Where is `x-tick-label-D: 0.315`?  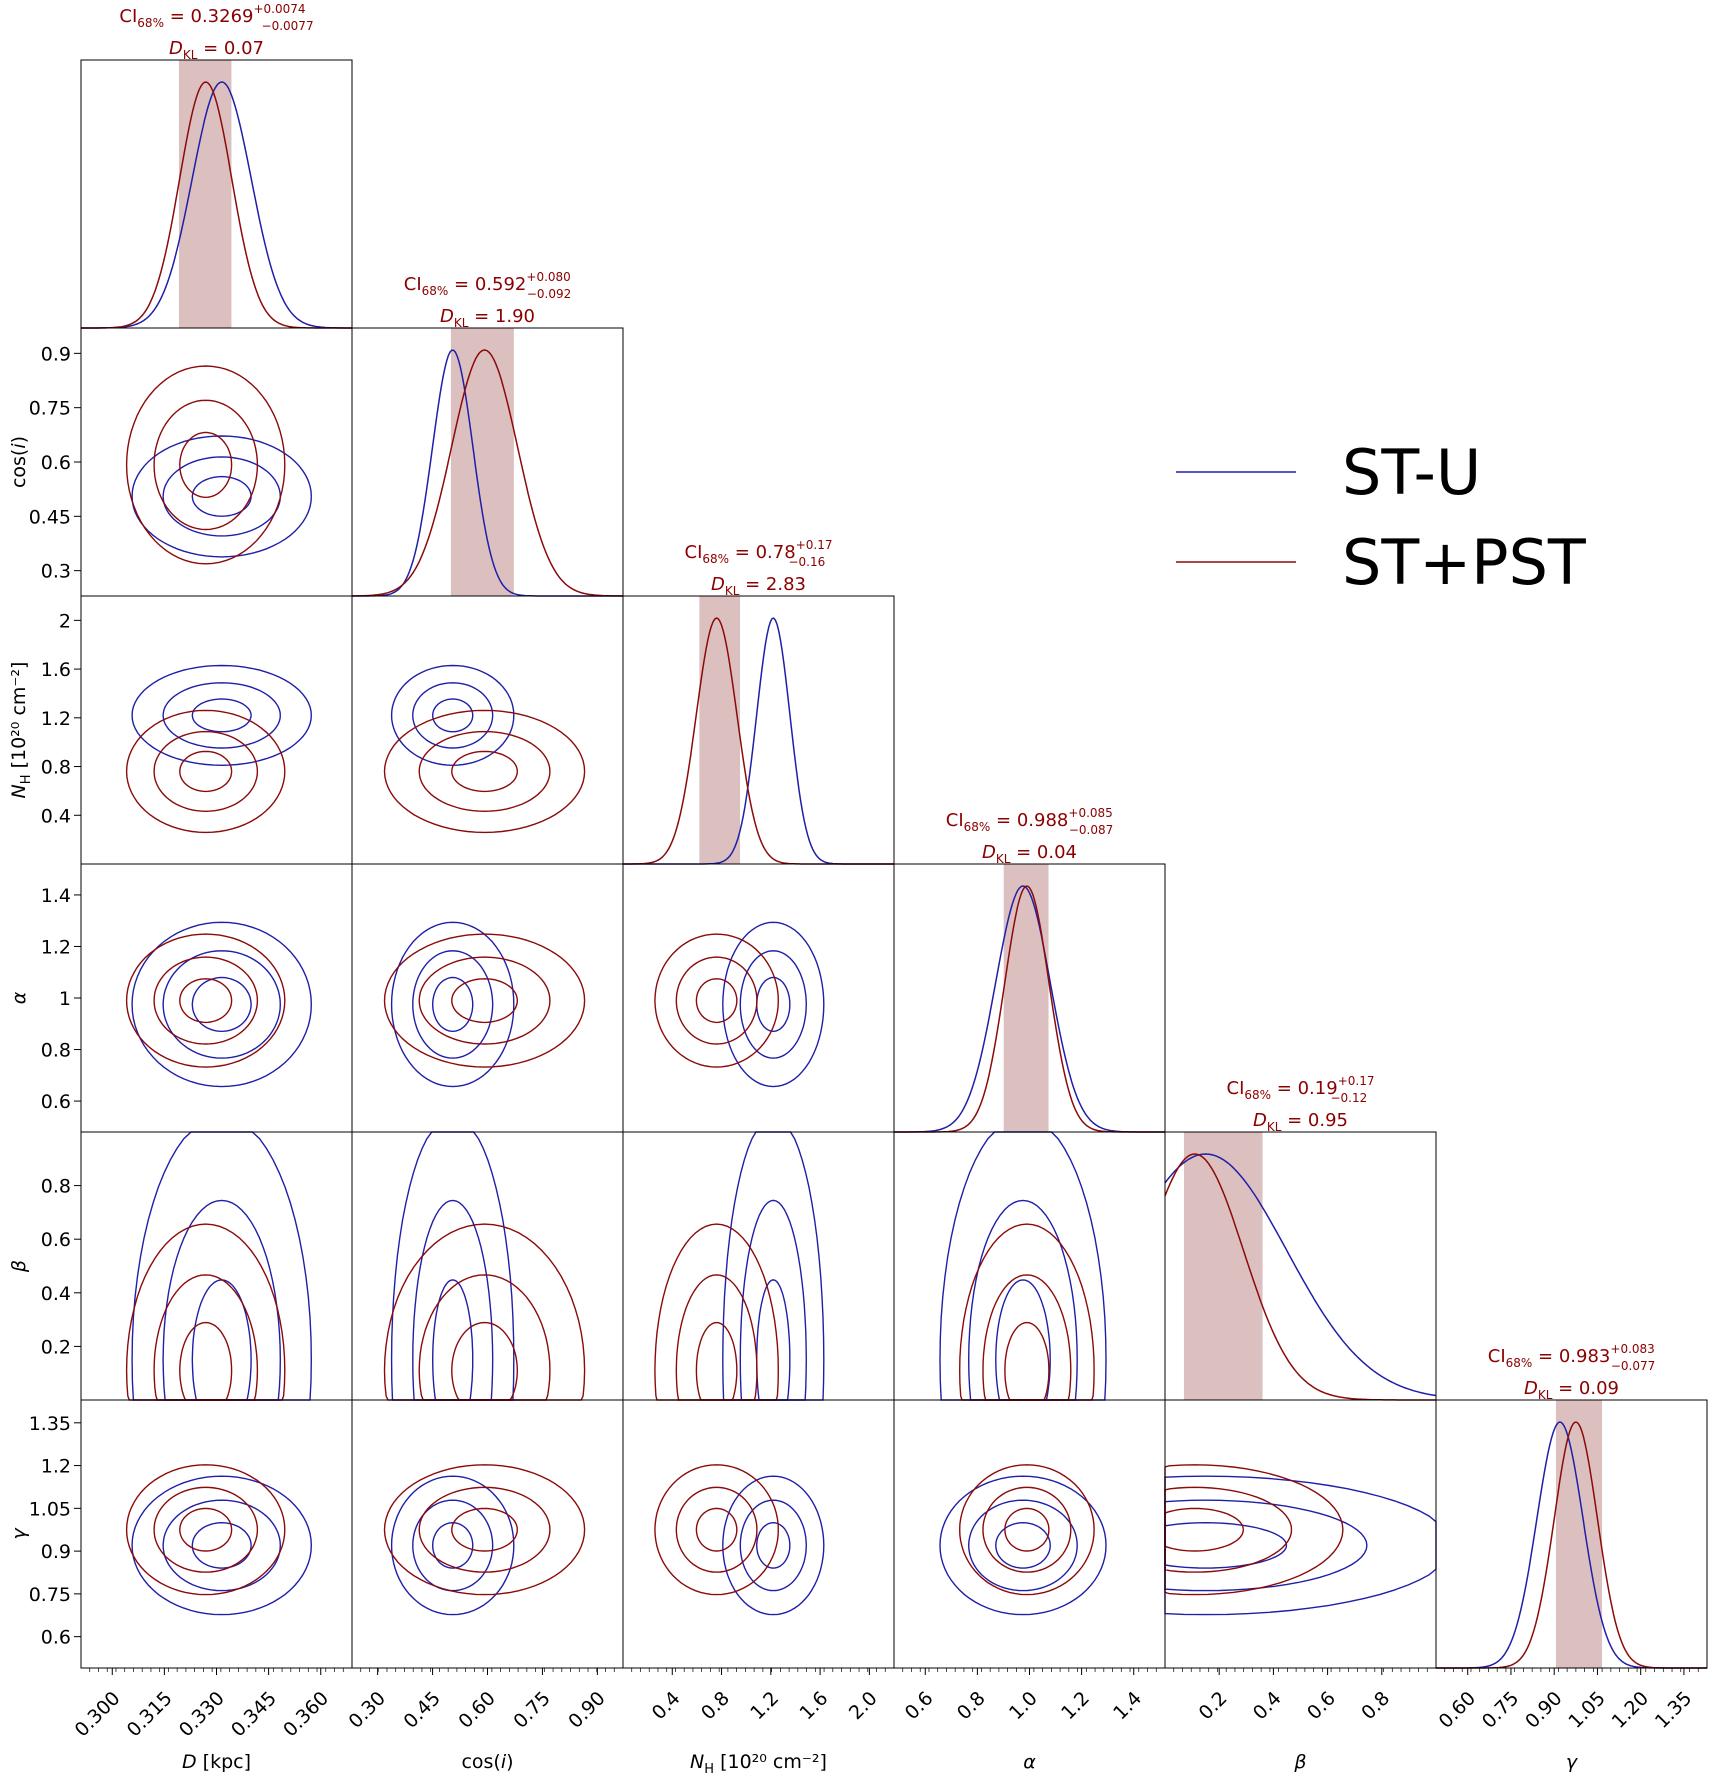 x-tick-label-D: 0.315 is located at coordinates (150, 1714).